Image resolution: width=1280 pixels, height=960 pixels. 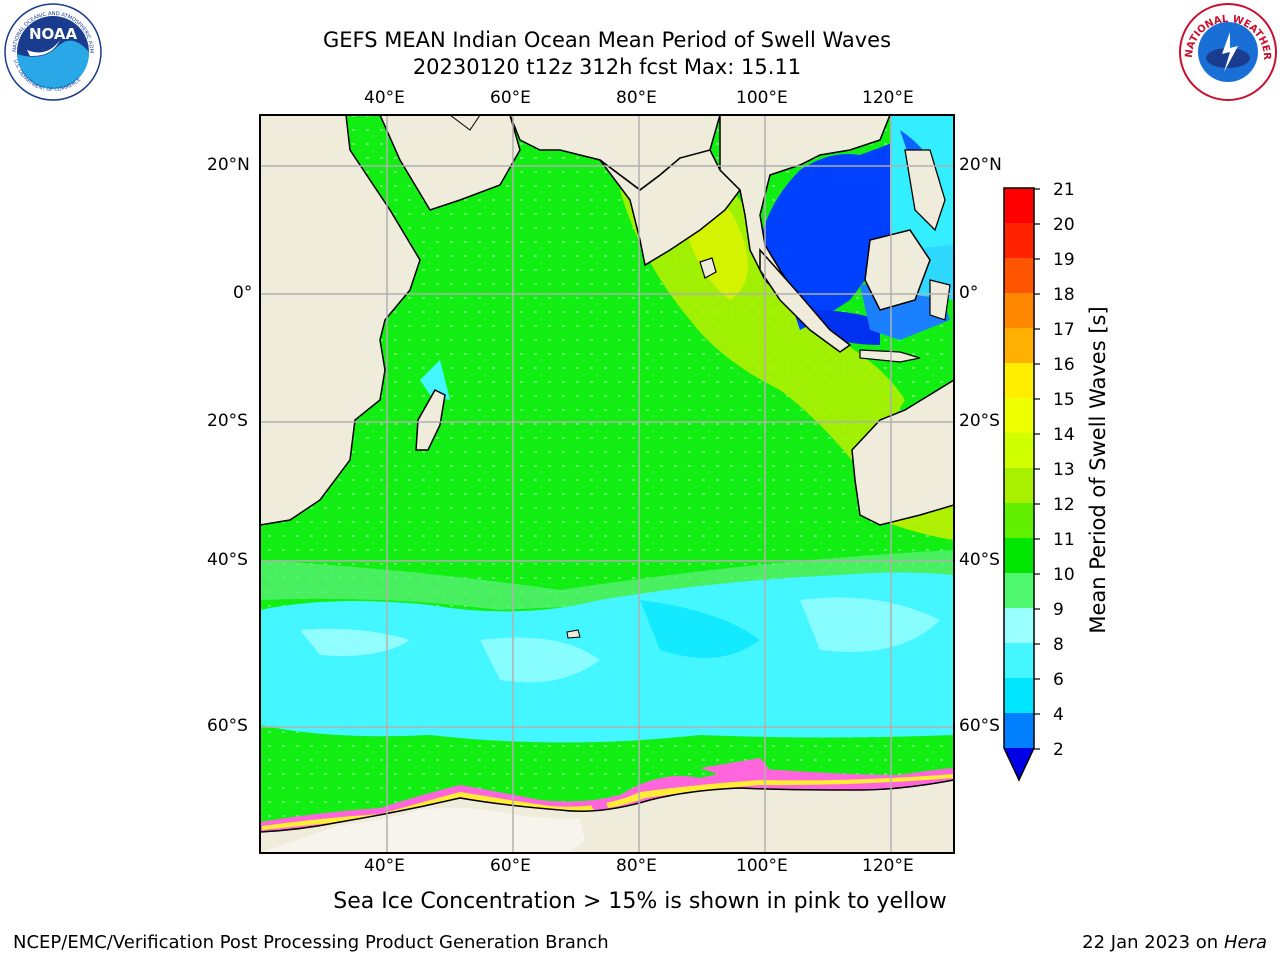 What do you see at coordinates (384, 98) in the screenshot?
I see `lon-label-top: 40°E` at bounding box center [384, 98].